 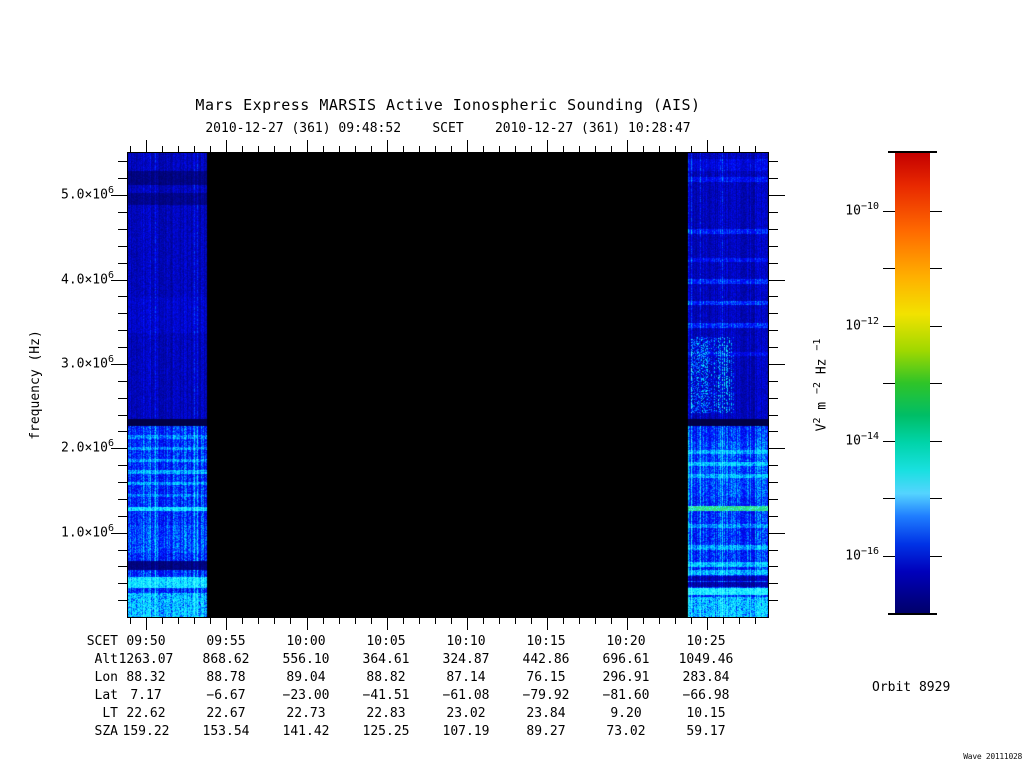 What do you see at coordinates (546, 695) in the screenshot?
I see `ephemeris-value: −79.92` at bounding box center [546, 695].